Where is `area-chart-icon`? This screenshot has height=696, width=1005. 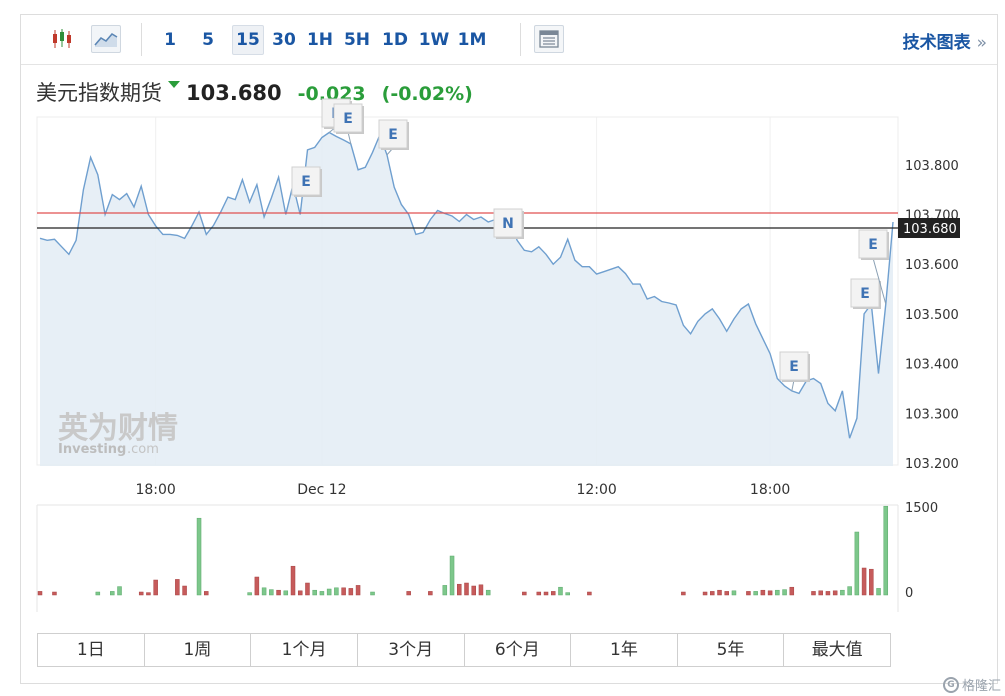 area-chart-icon is located at coordinates (106, 39).